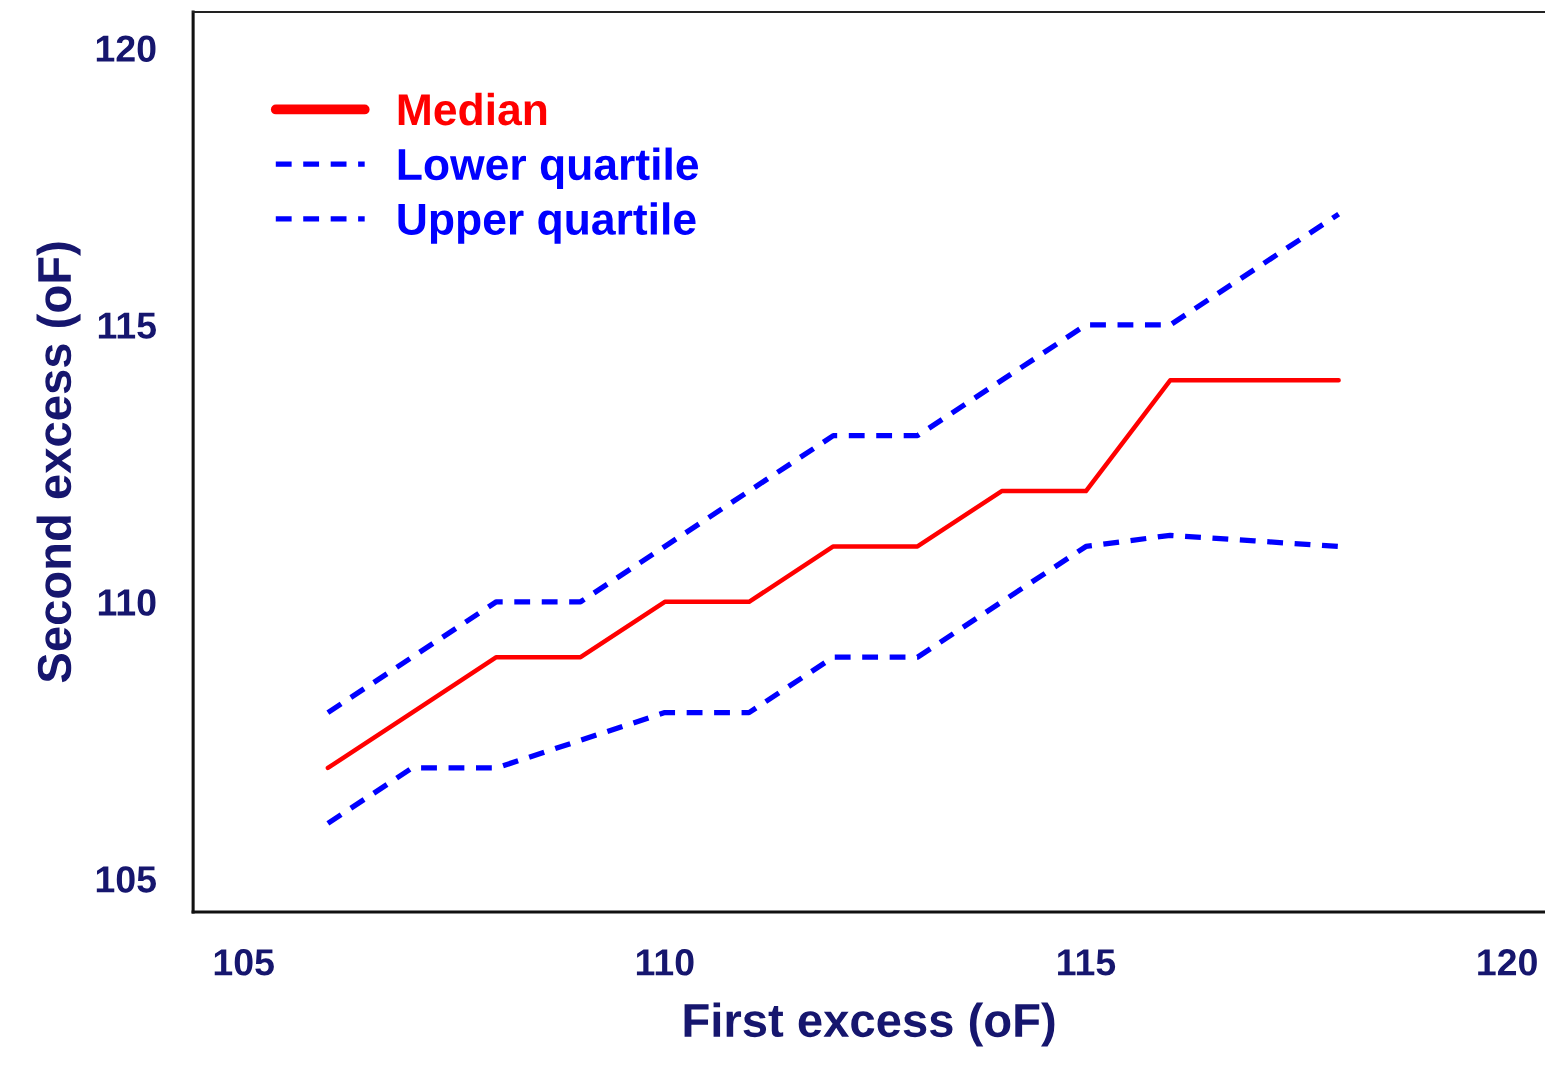 The height and width of the screenshot is (1071, 1545). I want to click on y-tick-label: 105, so click(126, 879).